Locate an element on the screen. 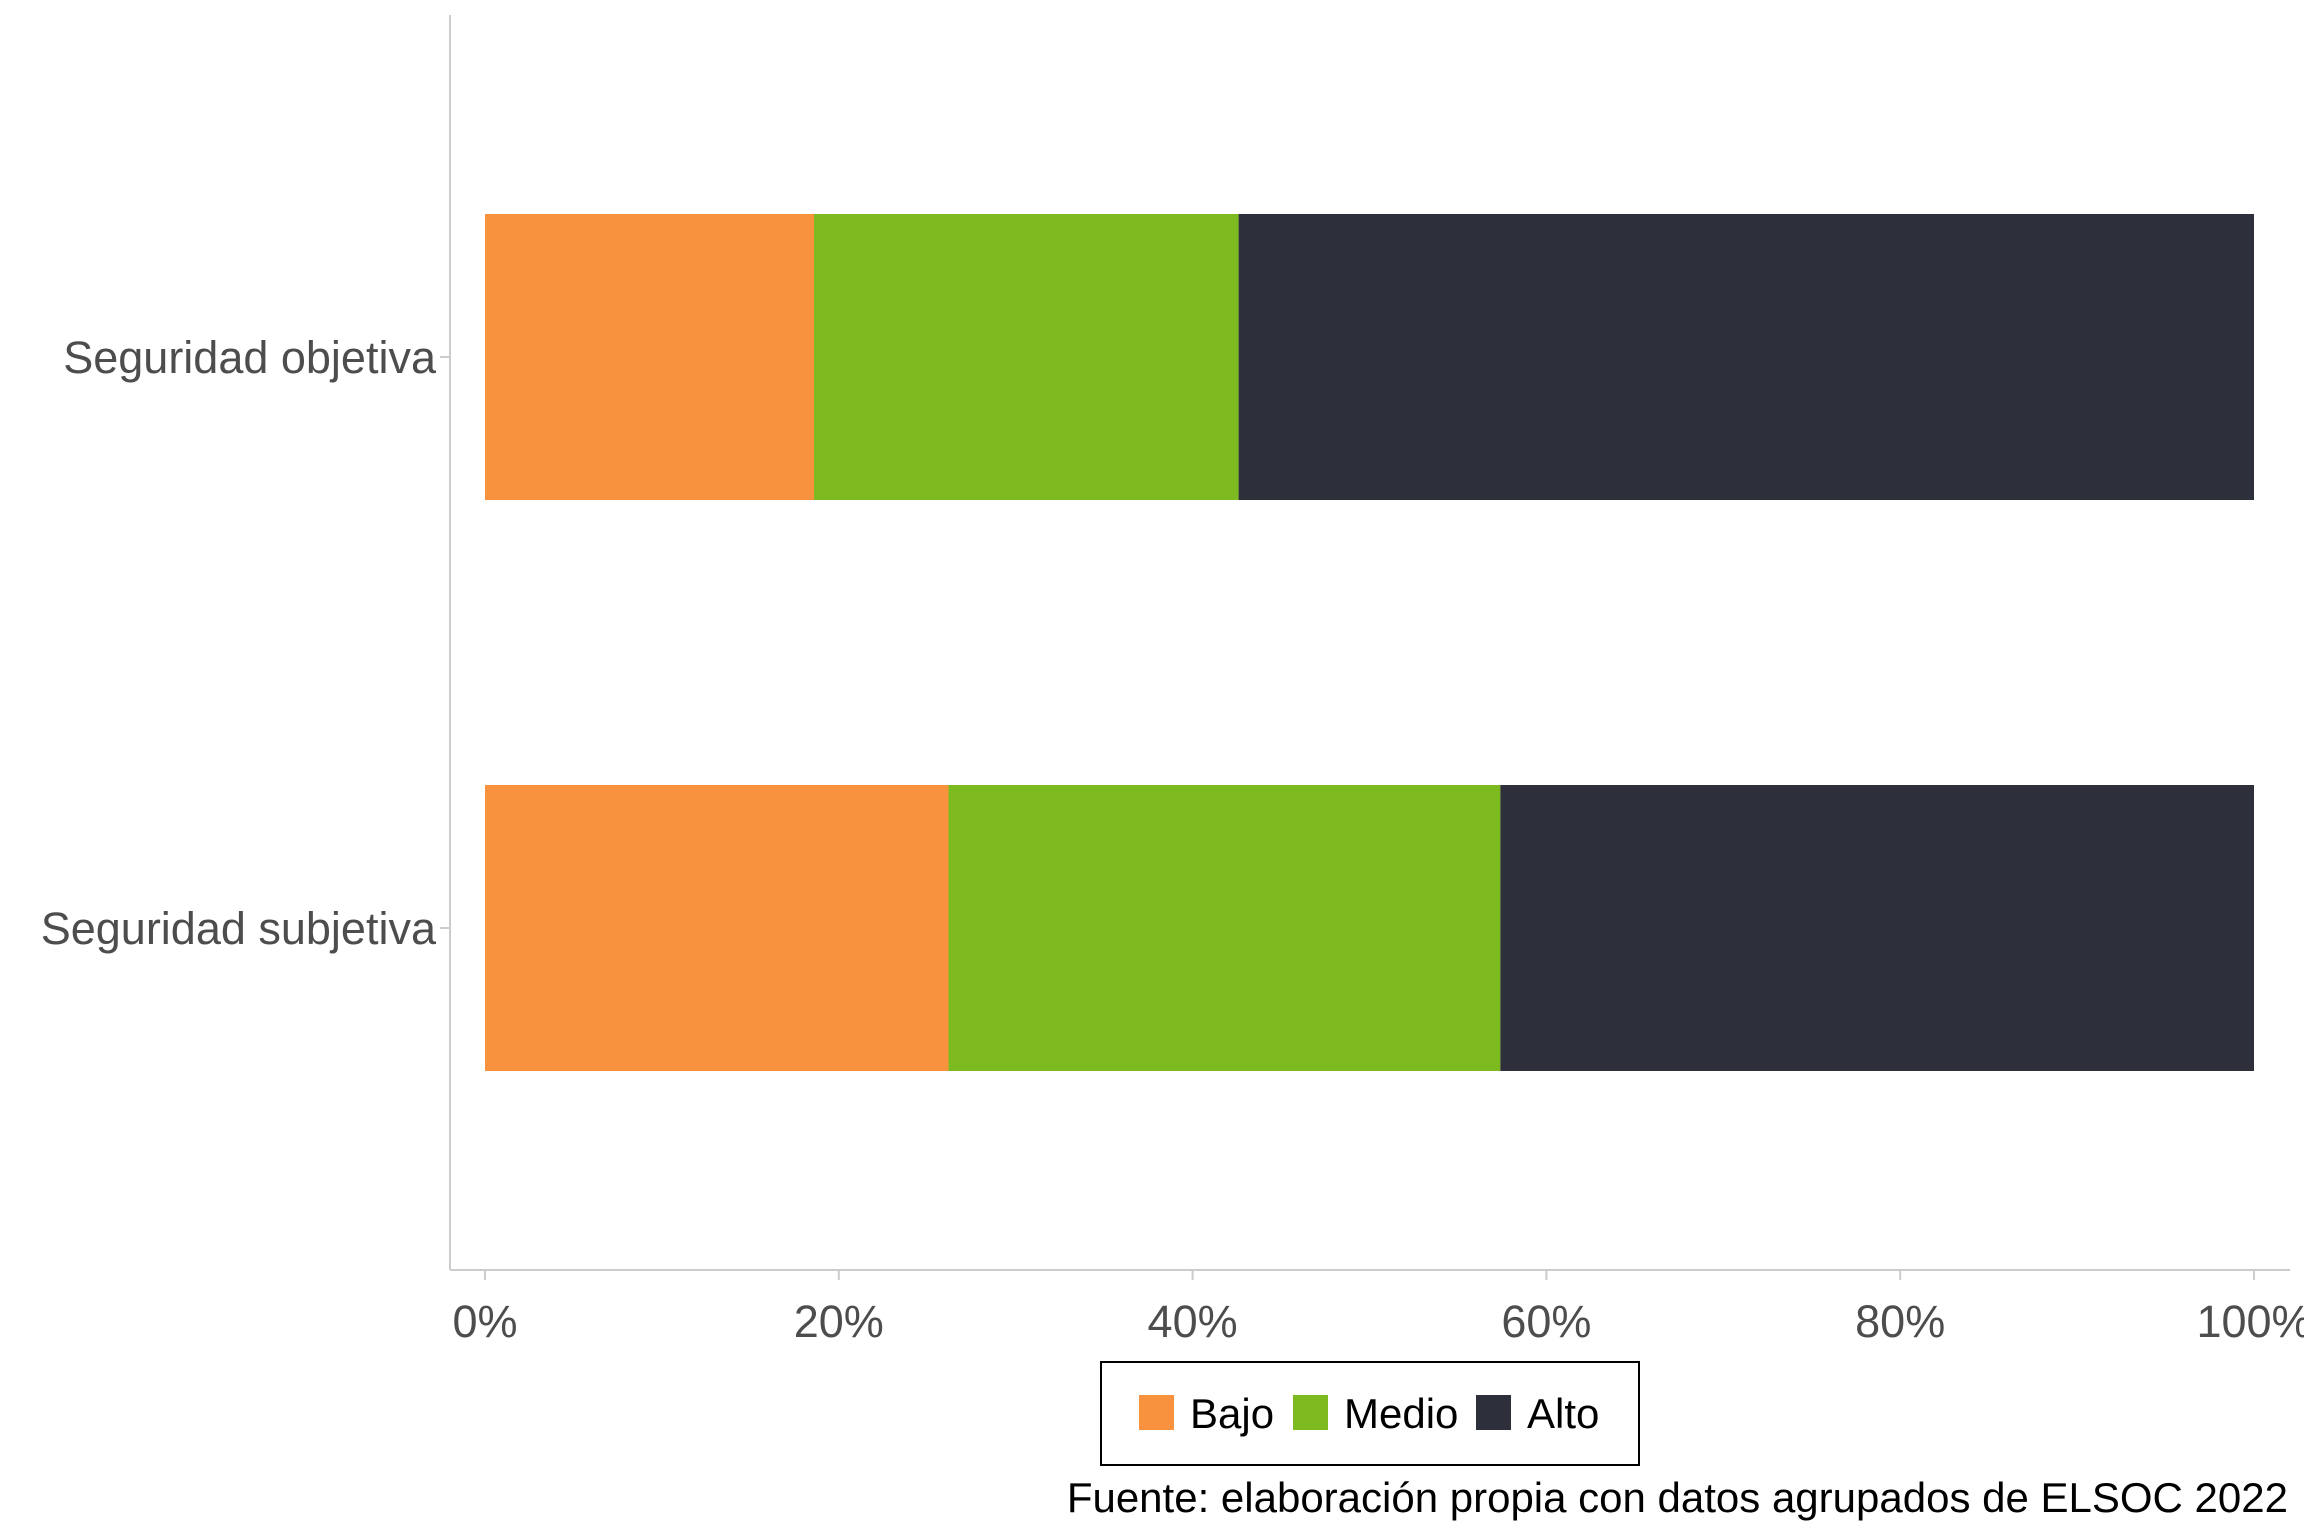  x-tick-label: 60% is located at coordinates (1546, 1321).